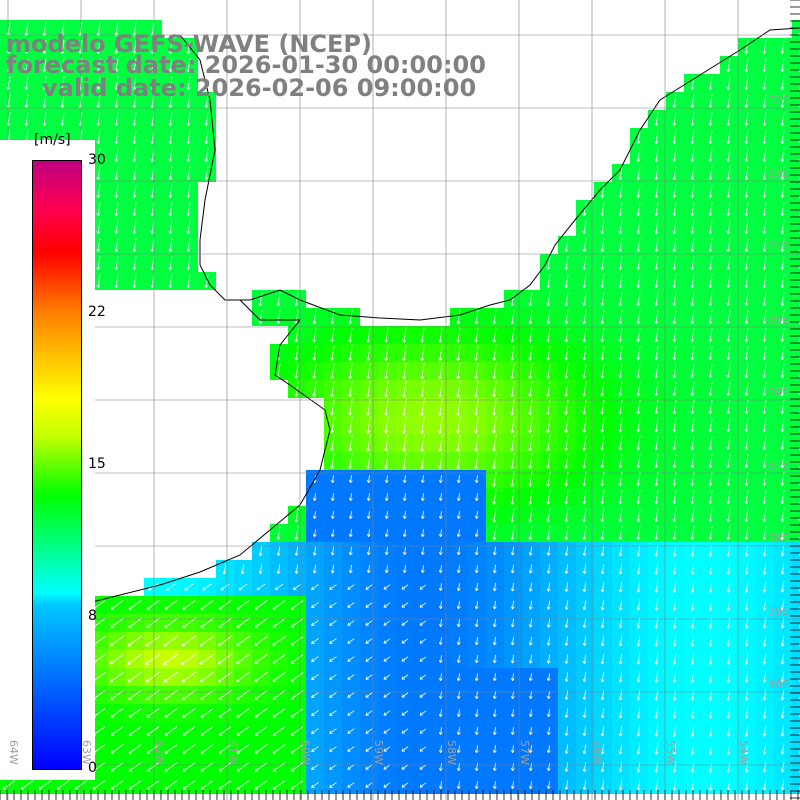 Image resolution: width=800 pixels, height=800 pixels. What do you see at coordinates (778, 392) in the screenshot?
I see `lat-label: 36S` at bounding box center [778, 392].